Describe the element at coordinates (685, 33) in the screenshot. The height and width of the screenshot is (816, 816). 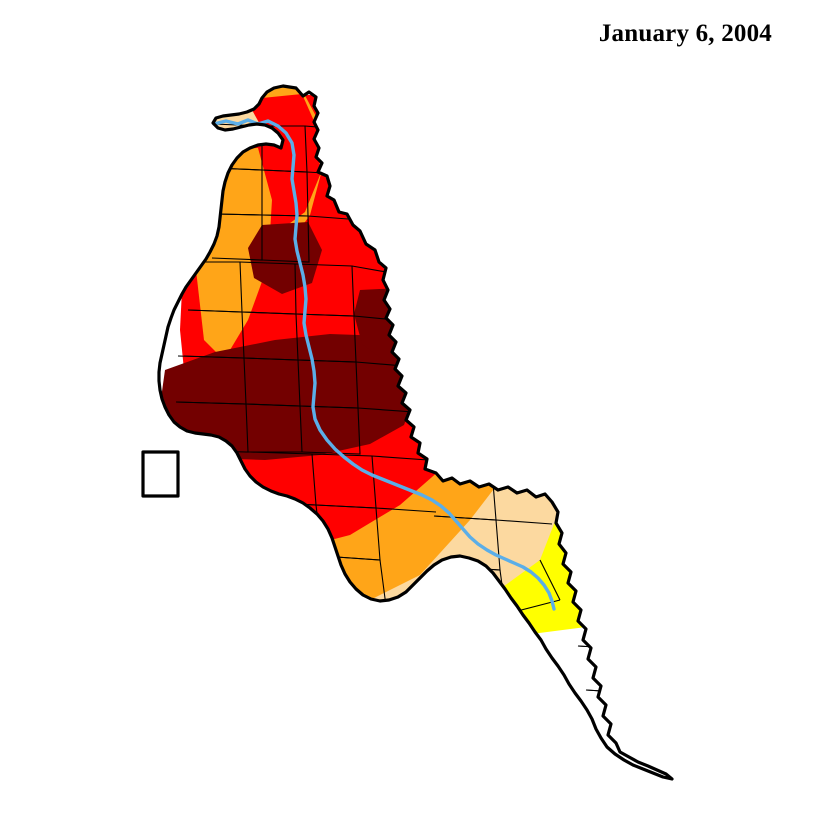
I see `map-title: January 6, 2004` at that location.